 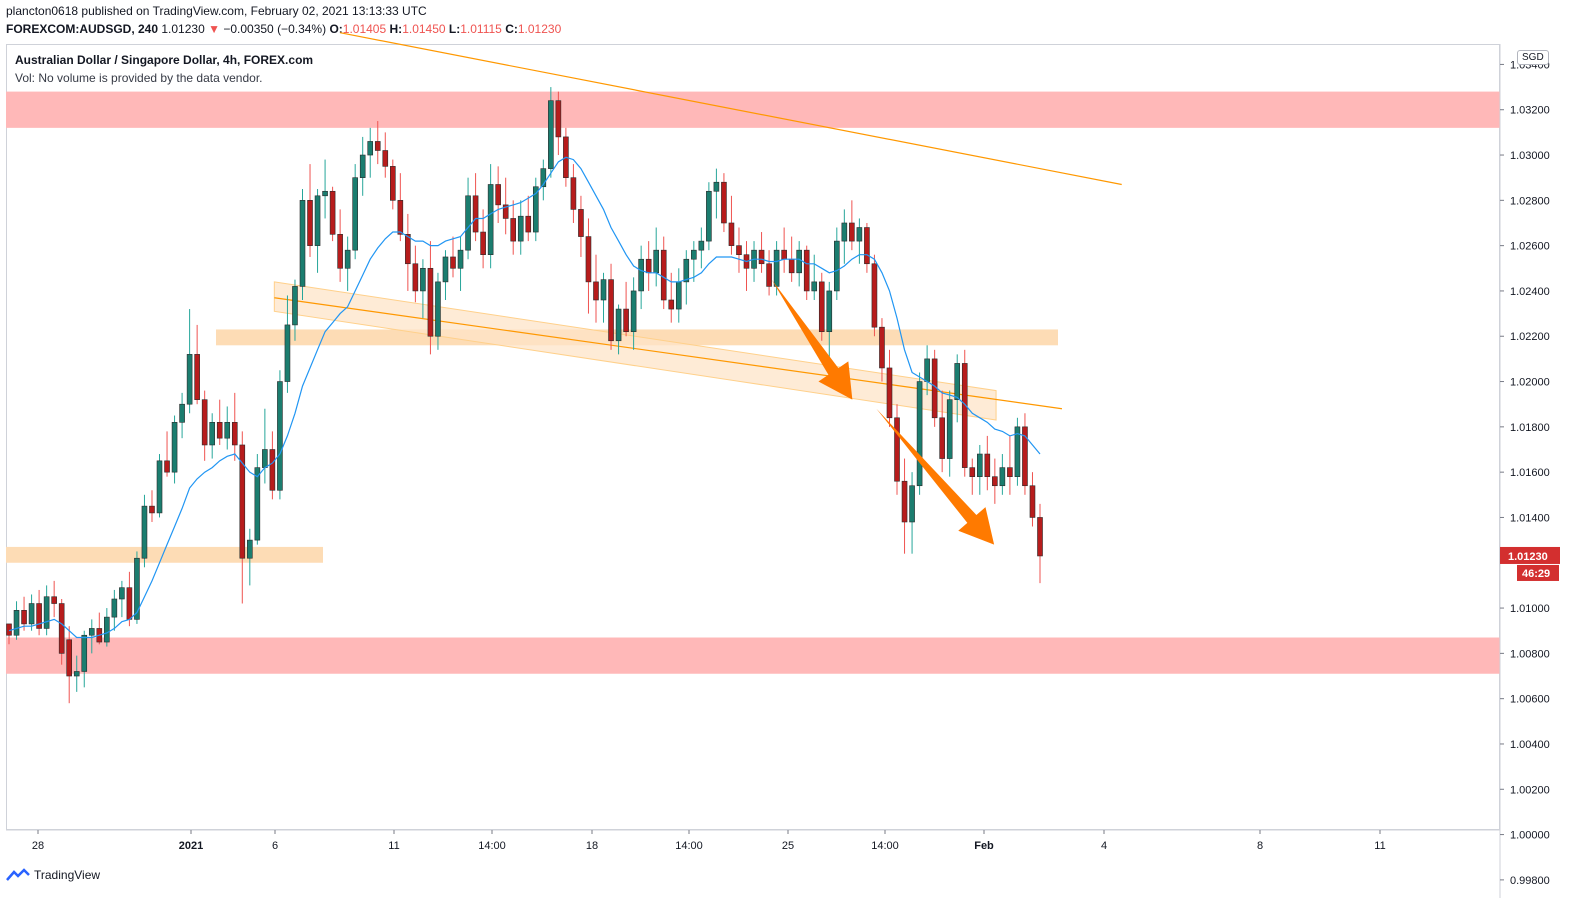 What do you see at coordinates (275, 846) in the screenshot?
I see `time-tick-label: 6` at bounding box center [275, 846].